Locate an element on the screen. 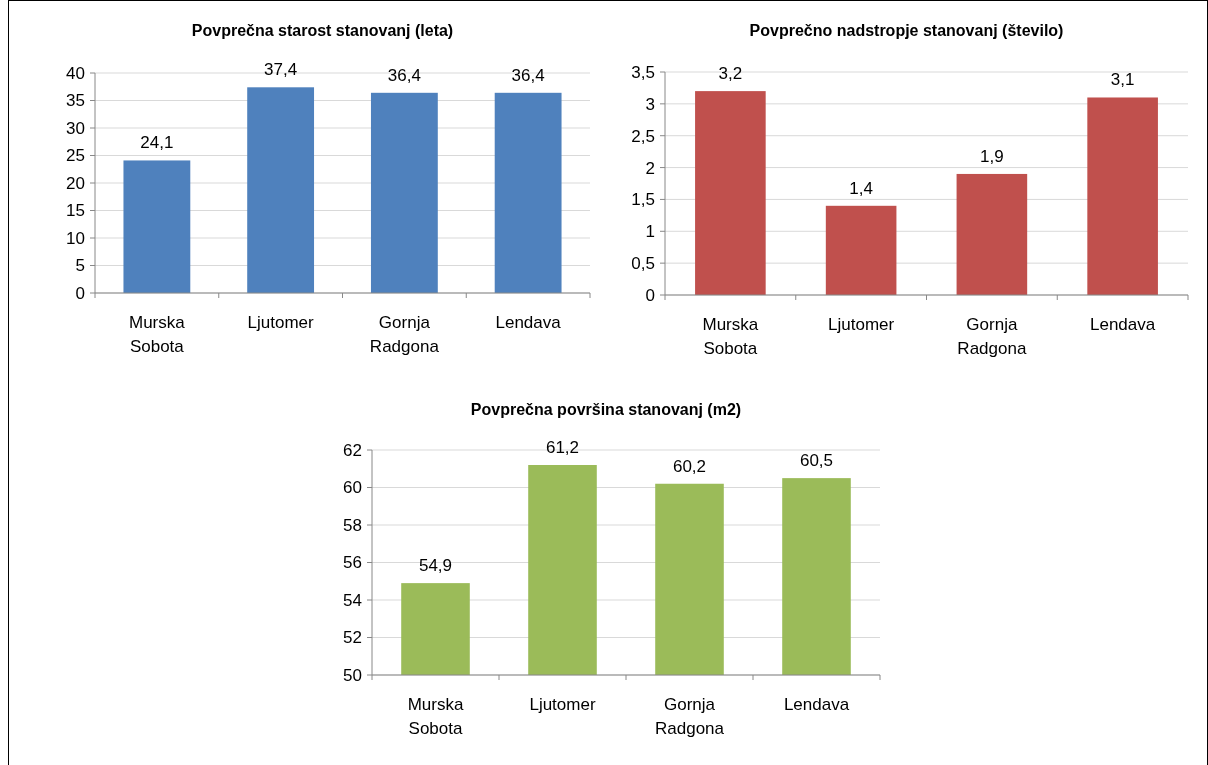  data-label: 1,4 is located at coordinates (861, 188).